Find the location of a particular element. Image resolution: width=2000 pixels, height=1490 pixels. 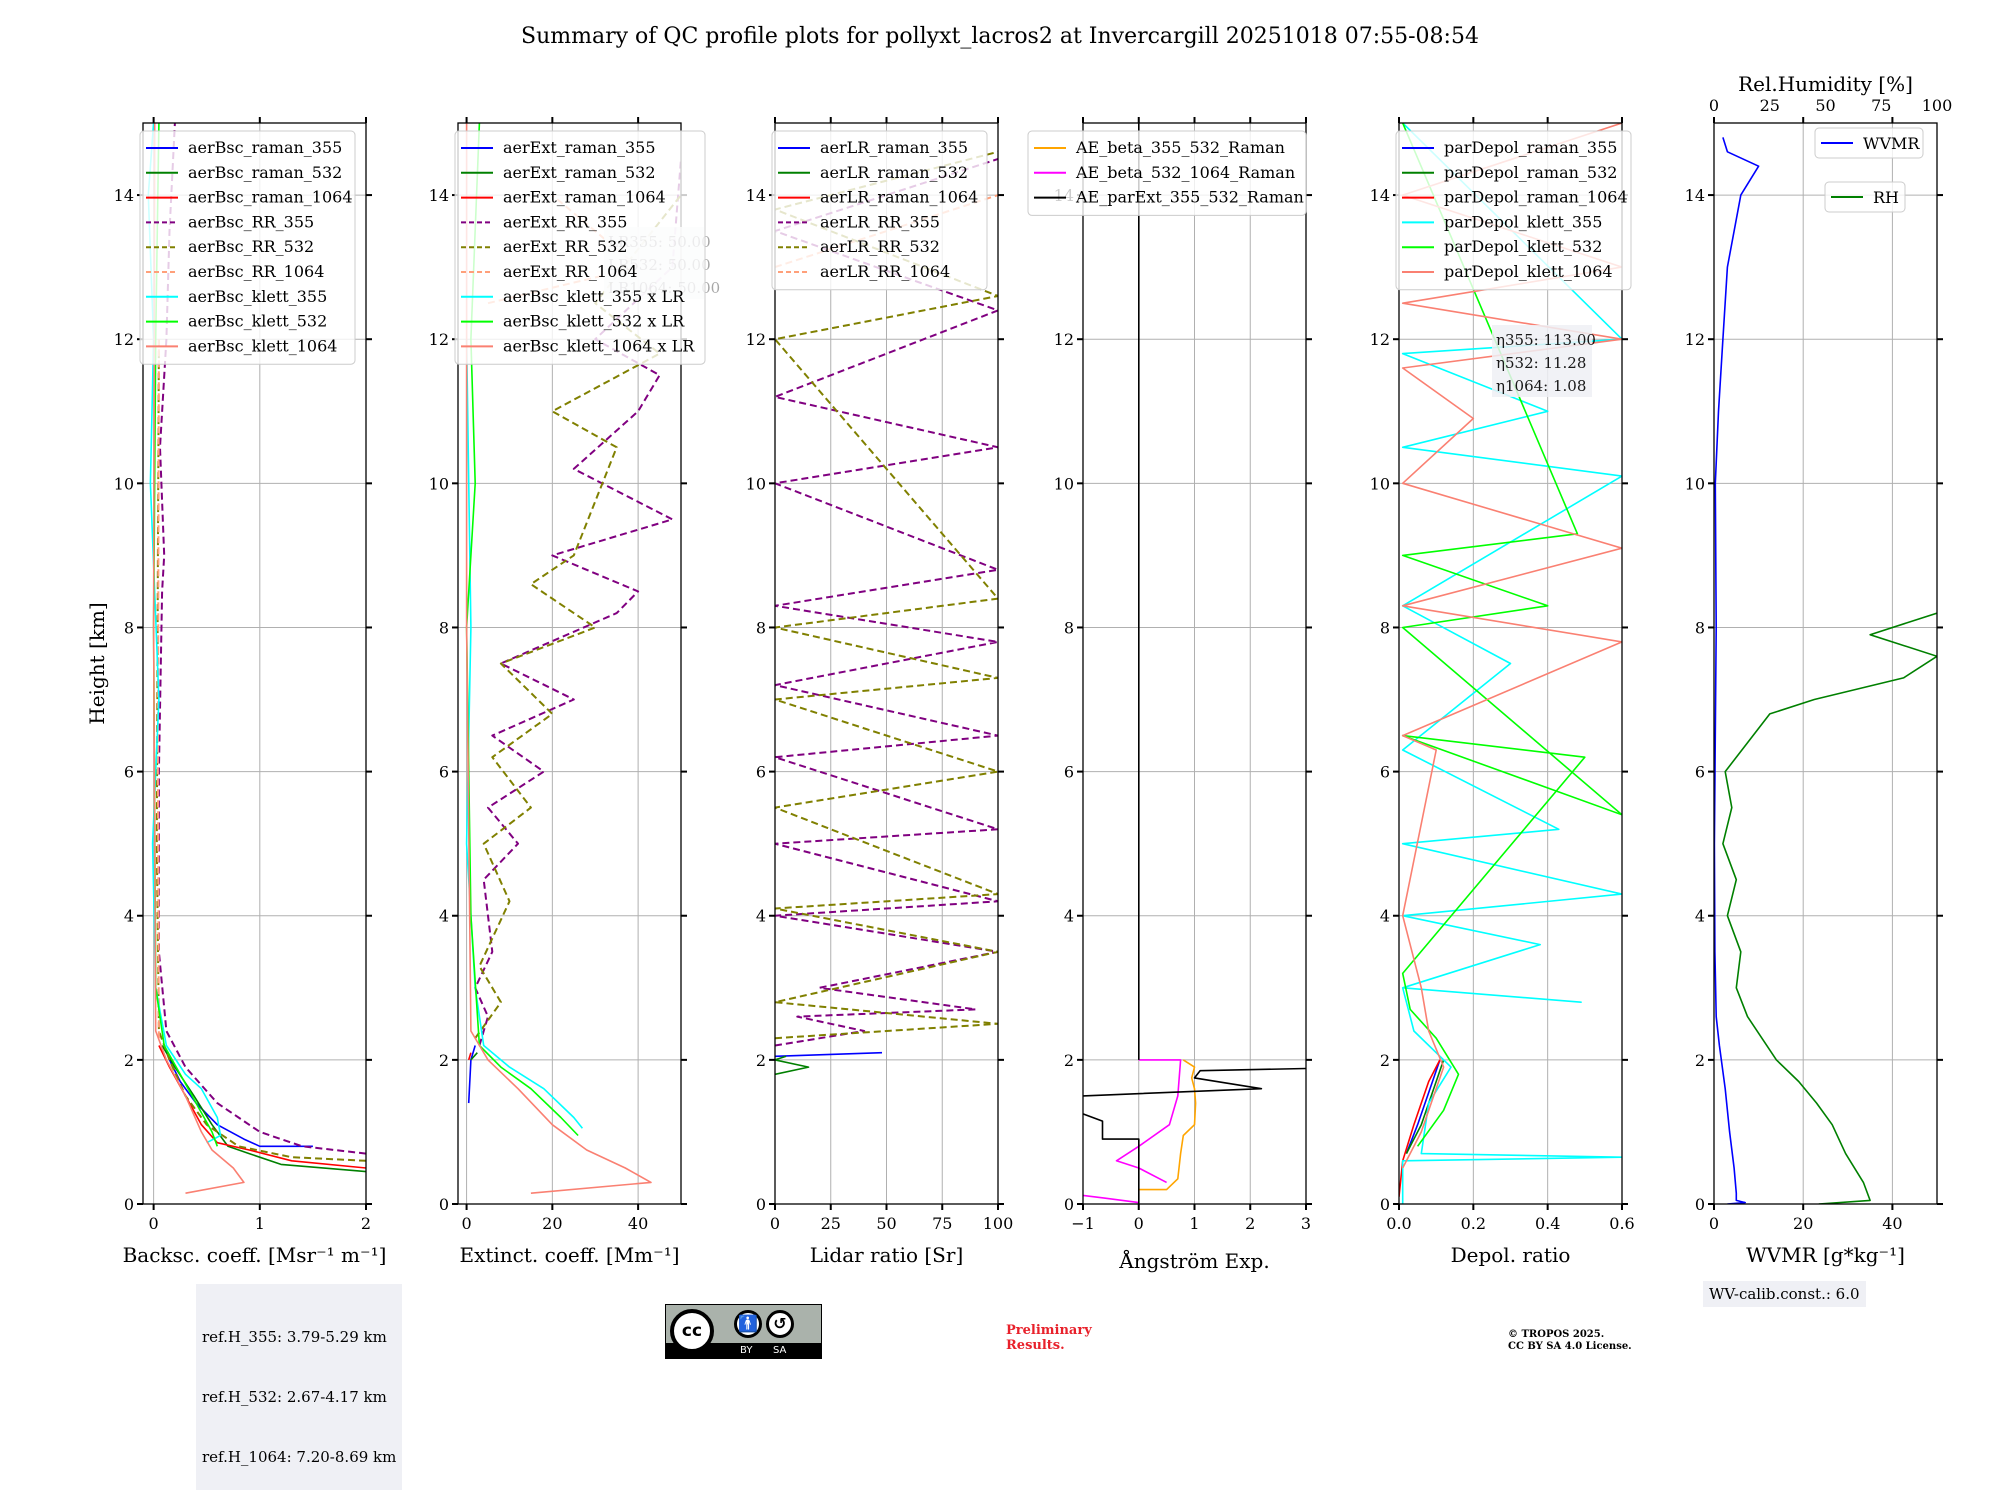

legend-label: parDepol_klett_1064 is located at coordinates (1528, 271).